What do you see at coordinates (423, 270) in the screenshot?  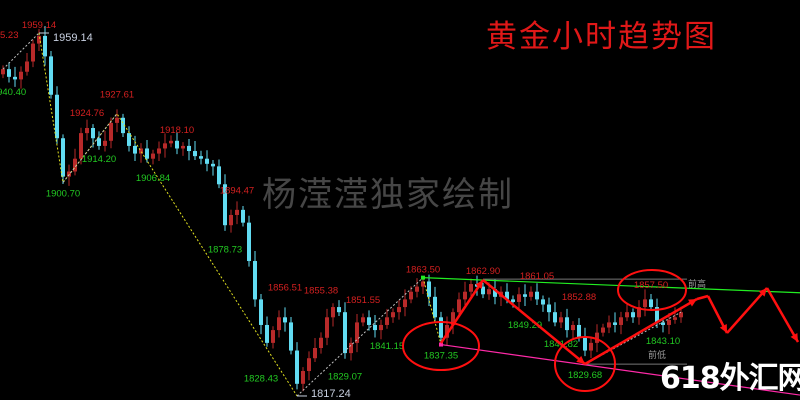 I see `price-label-high: 1863.50` at bounding box center [423, 270].